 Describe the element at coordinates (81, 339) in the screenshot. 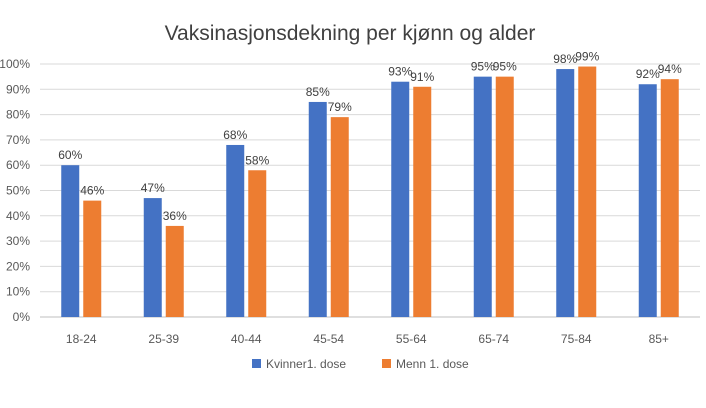

I see `x-tick-label: 18-24` at that location.